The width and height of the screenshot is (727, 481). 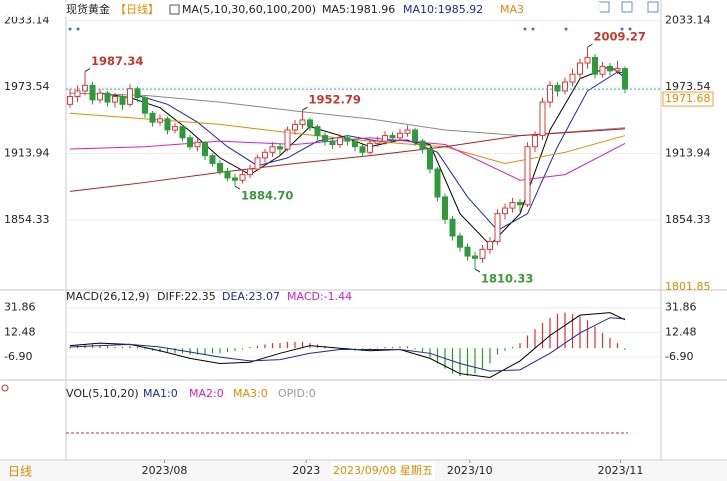 I want to click on y-tick-label: 2033.14, so click(x=688, y=19).